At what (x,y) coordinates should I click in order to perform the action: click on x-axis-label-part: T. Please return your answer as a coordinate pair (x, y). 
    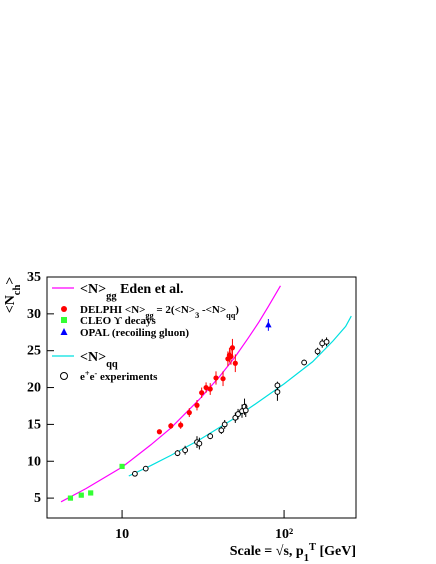
    Looking at the image, I should click on (312, 547).